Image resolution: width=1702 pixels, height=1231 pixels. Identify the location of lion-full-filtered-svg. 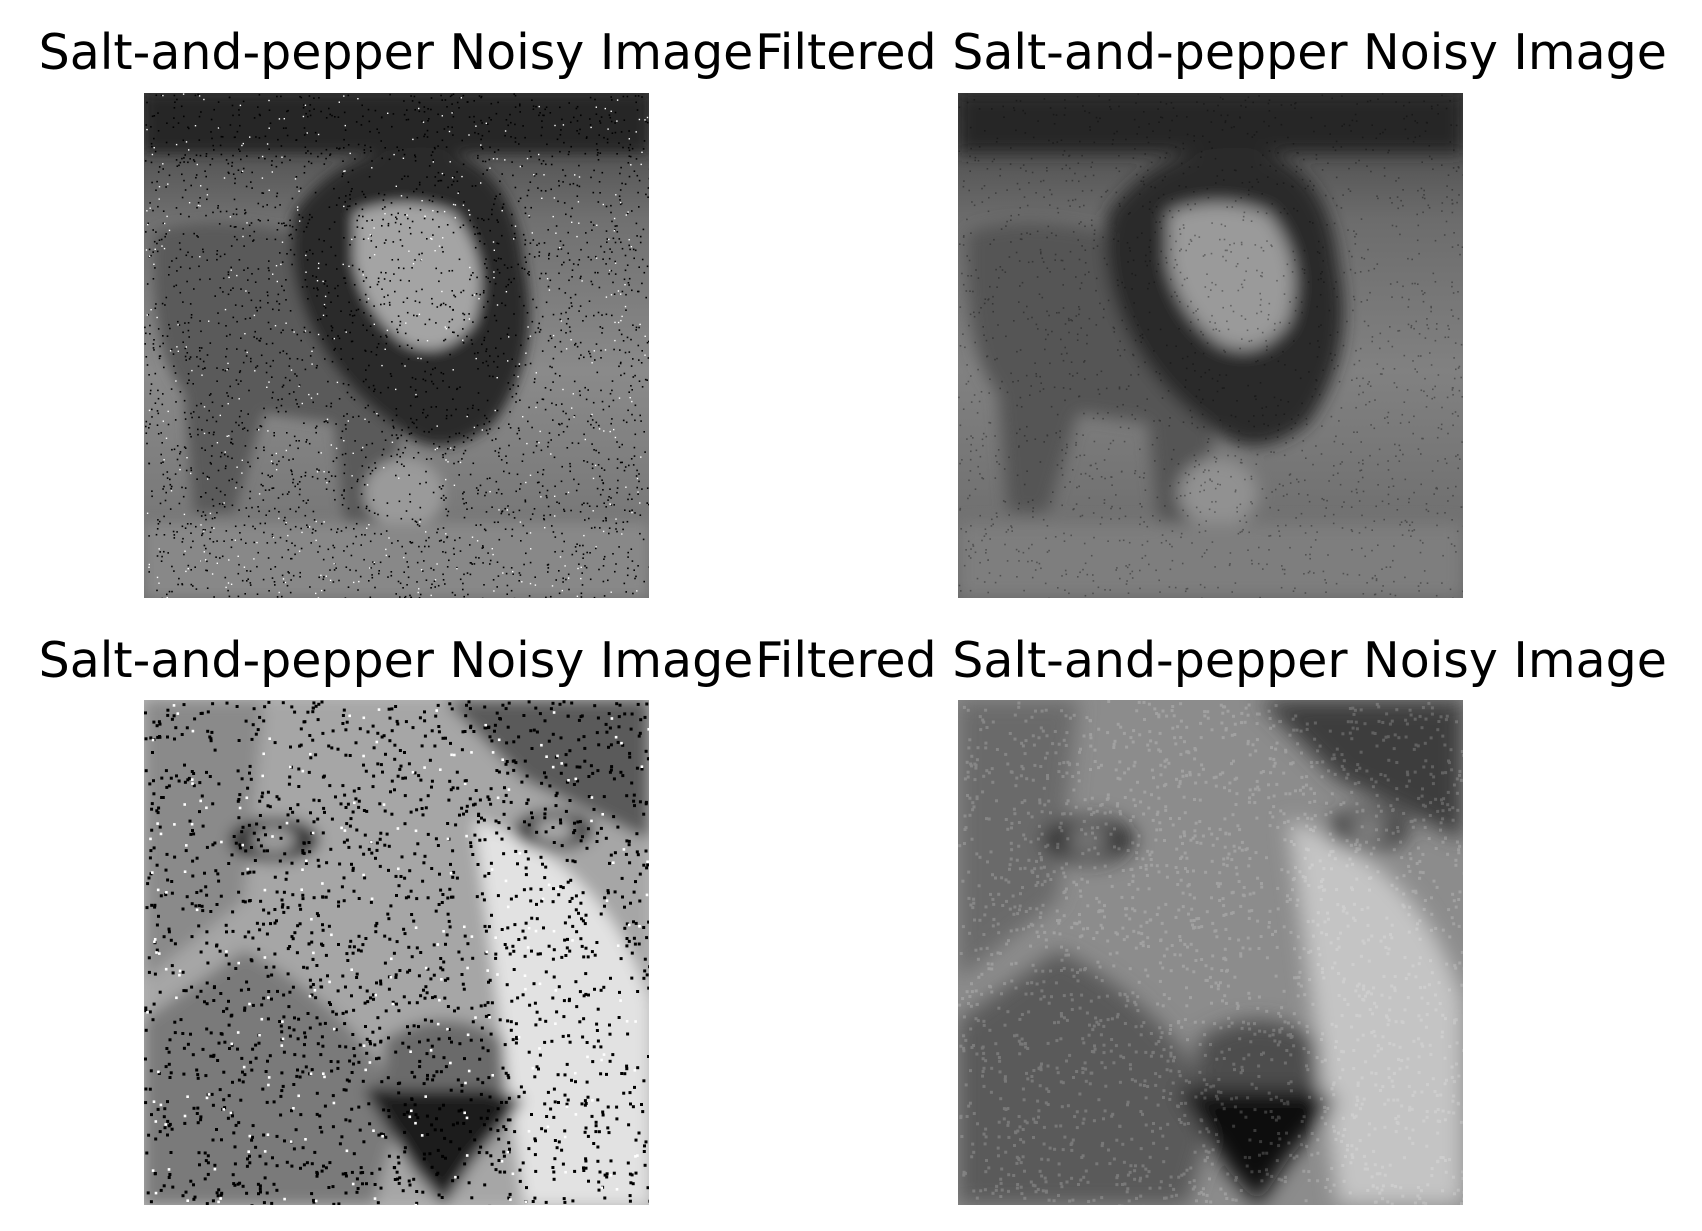
(1210, 345).